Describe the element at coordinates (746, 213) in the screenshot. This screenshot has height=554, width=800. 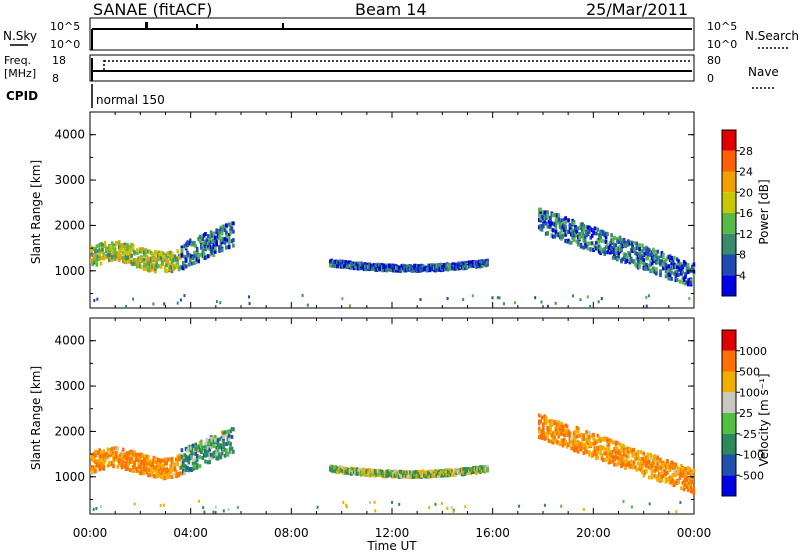
I see `colorbar-tick-label: 16` at that location.